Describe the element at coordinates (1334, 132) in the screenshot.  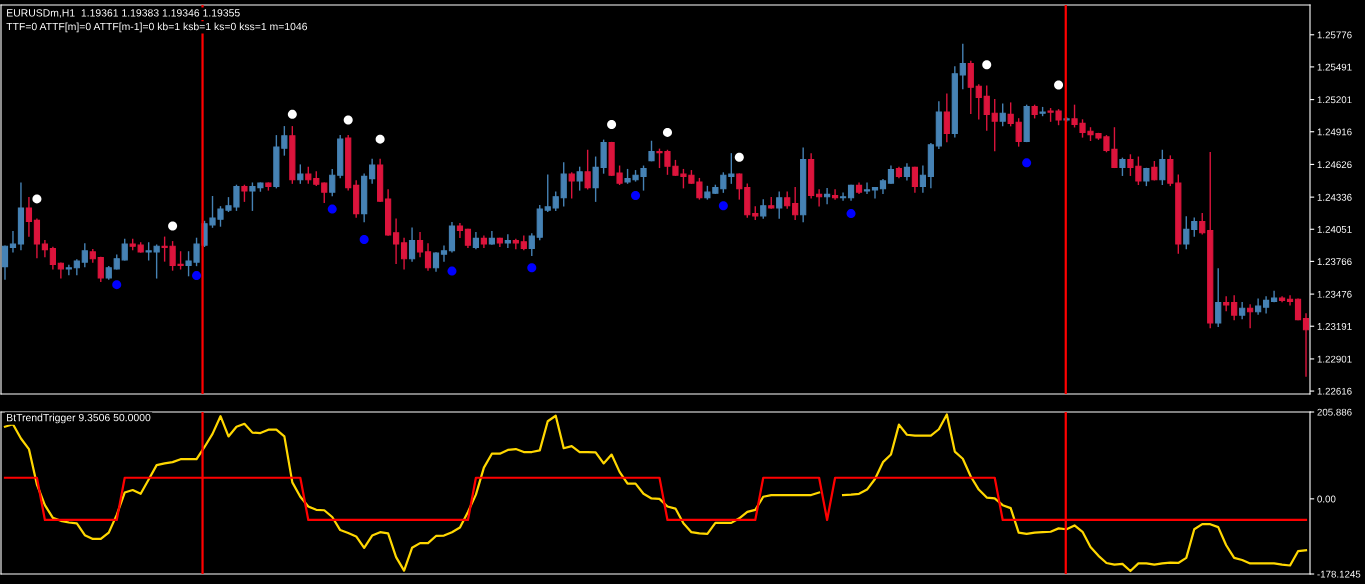
I see `y-tick-label: 1.24916` at that location.